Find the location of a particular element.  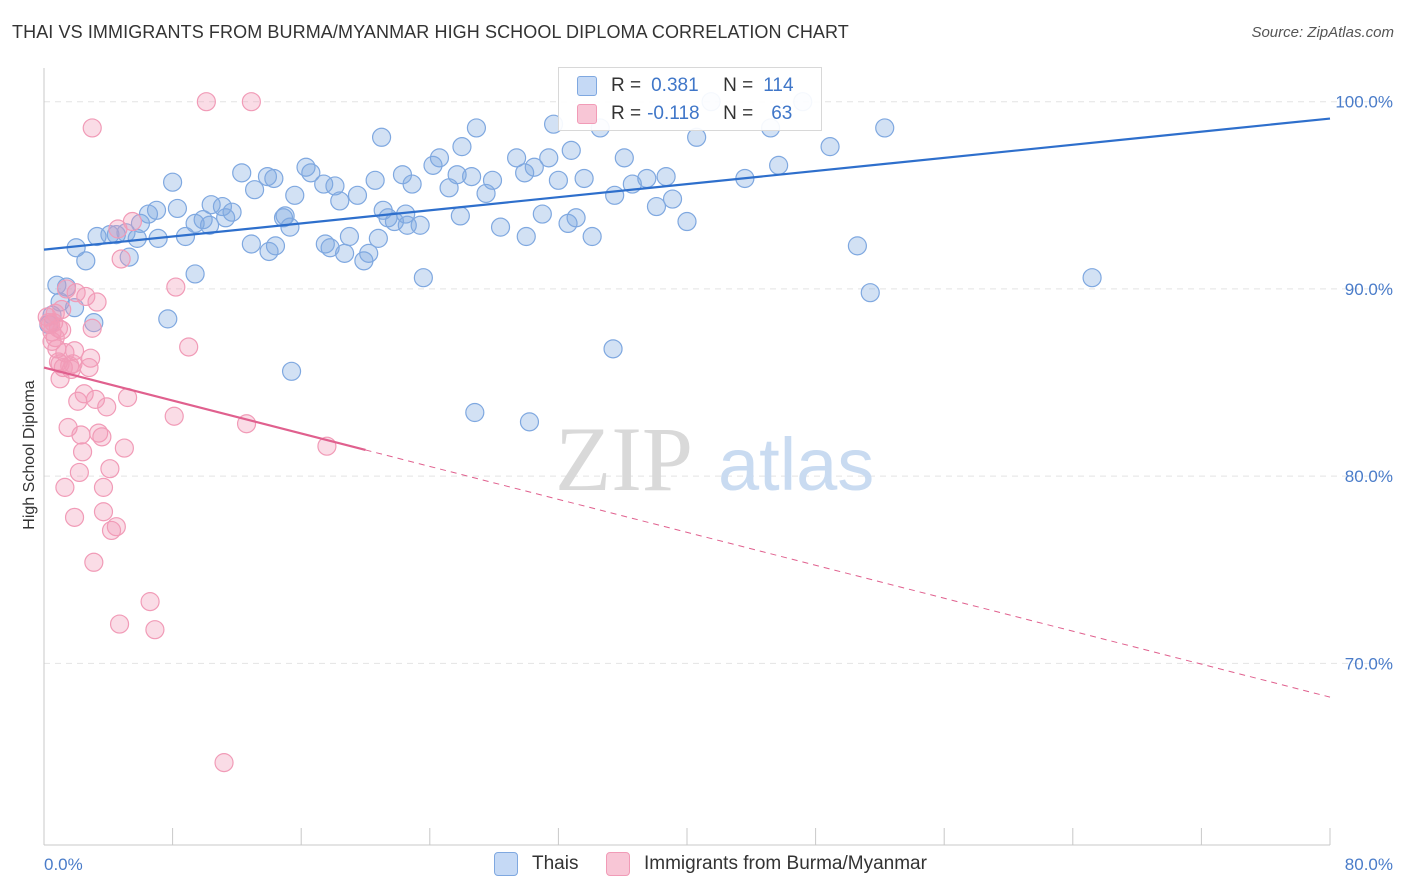

trend-line-thais is located at coordinates (687, 184).